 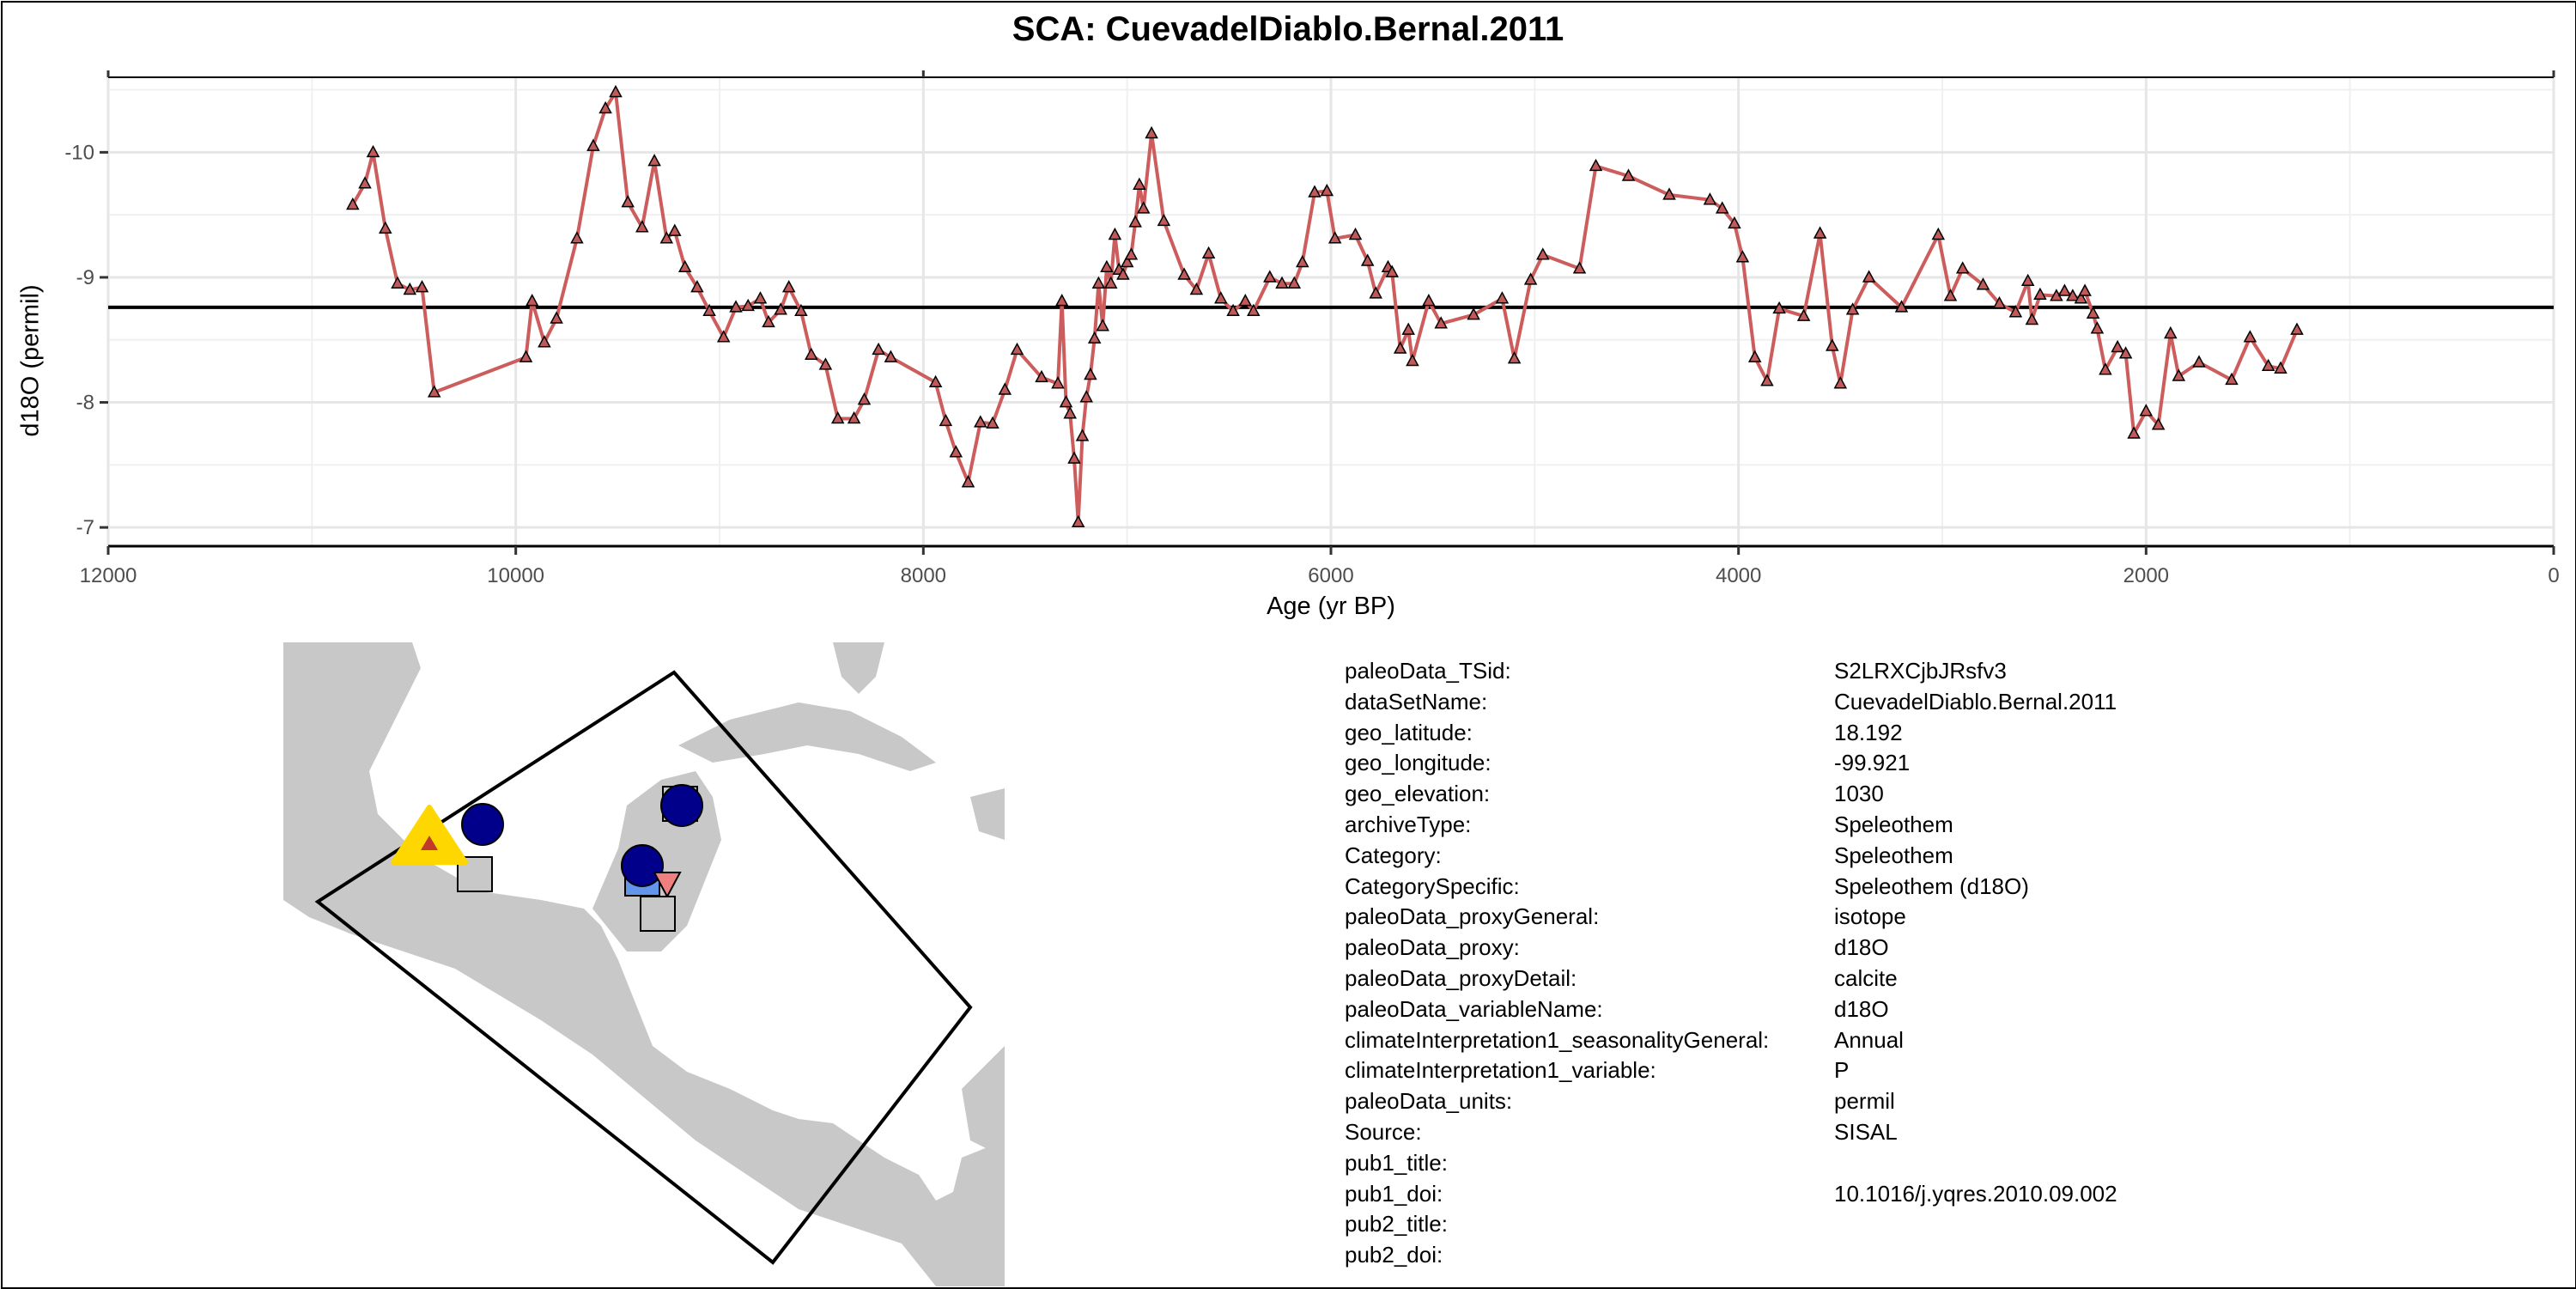 I want to click on metadata-key: paleoData_proxy:, so click(x=1433, y=948).